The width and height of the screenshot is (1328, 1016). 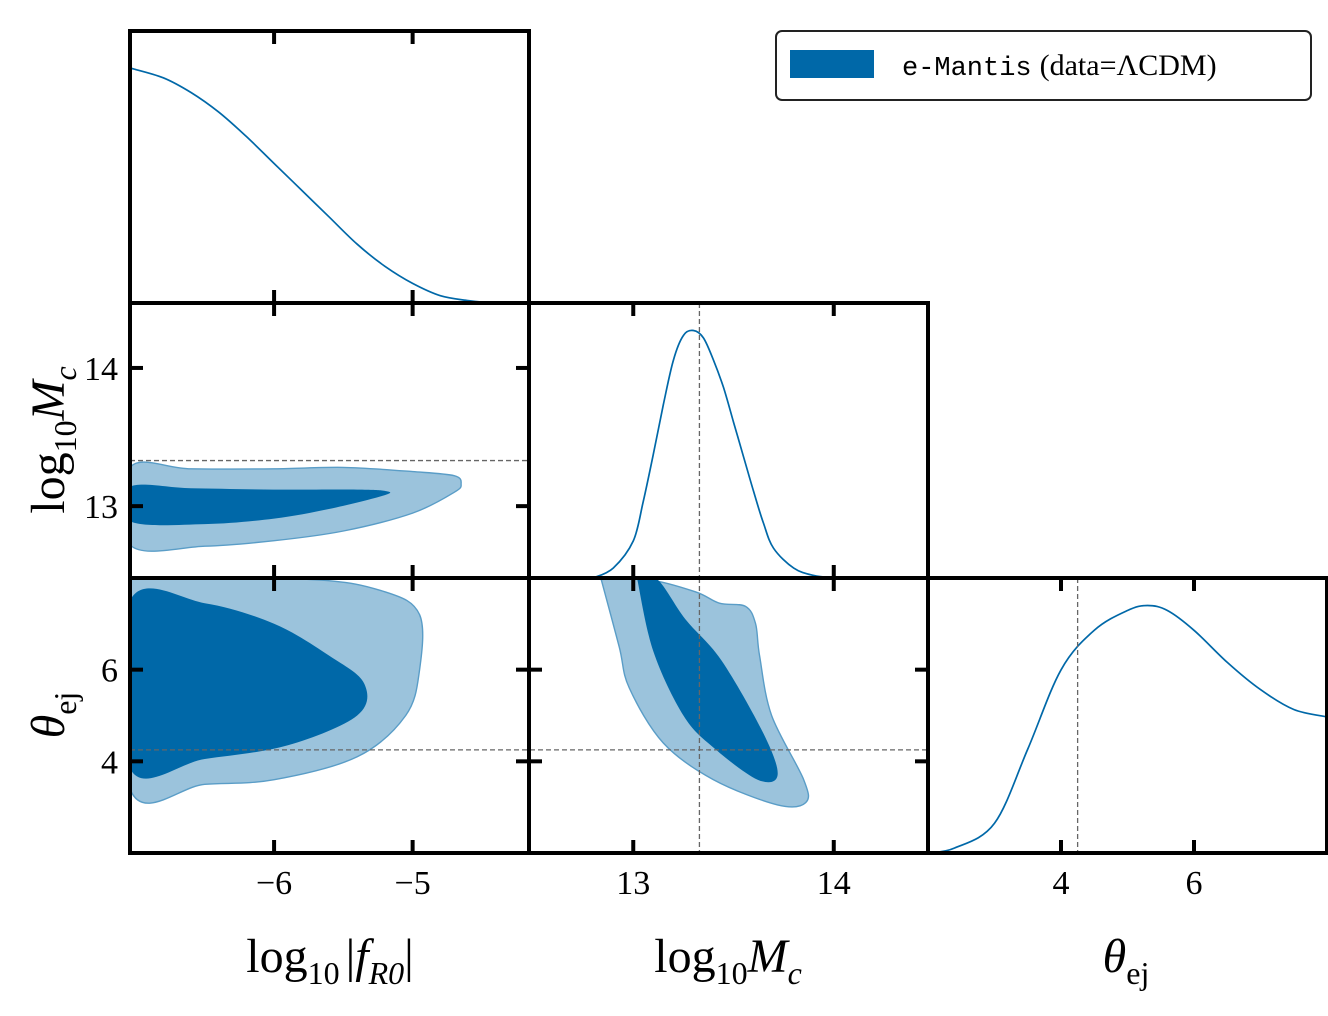 I want to click on legend-label: e-Mantis (data=ΛCDM), so click(x=1059, y=66).